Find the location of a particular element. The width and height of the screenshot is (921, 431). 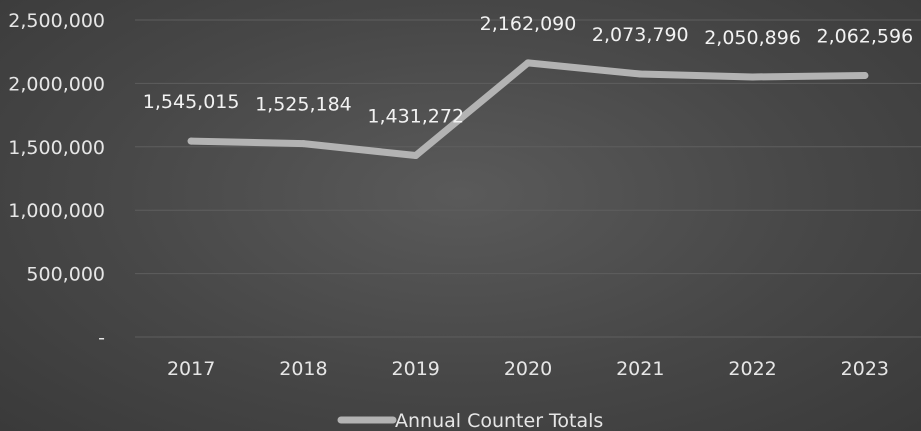

legend: Annual Counter Totals is located at coordinates (470, 420).